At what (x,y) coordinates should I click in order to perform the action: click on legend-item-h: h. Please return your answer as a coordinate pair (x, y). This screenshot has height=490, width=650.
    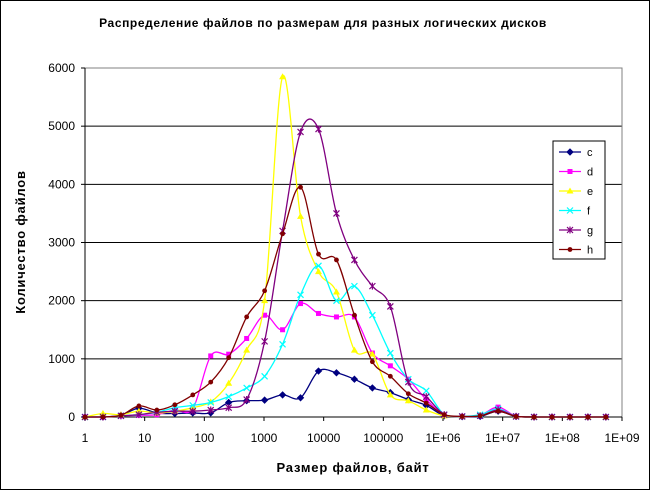
    Looking at the image, I should click on (576, 251).